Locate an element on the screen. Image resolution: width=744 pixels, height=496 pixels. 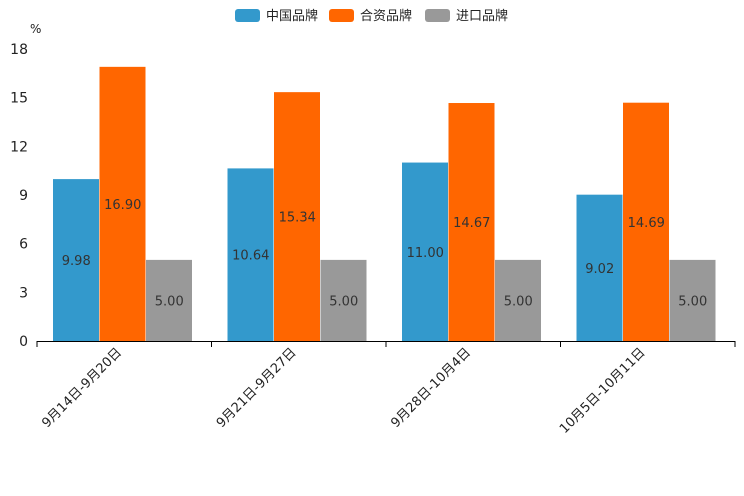
y-tick-label-9: 9 is located at coordinates (23, 196).